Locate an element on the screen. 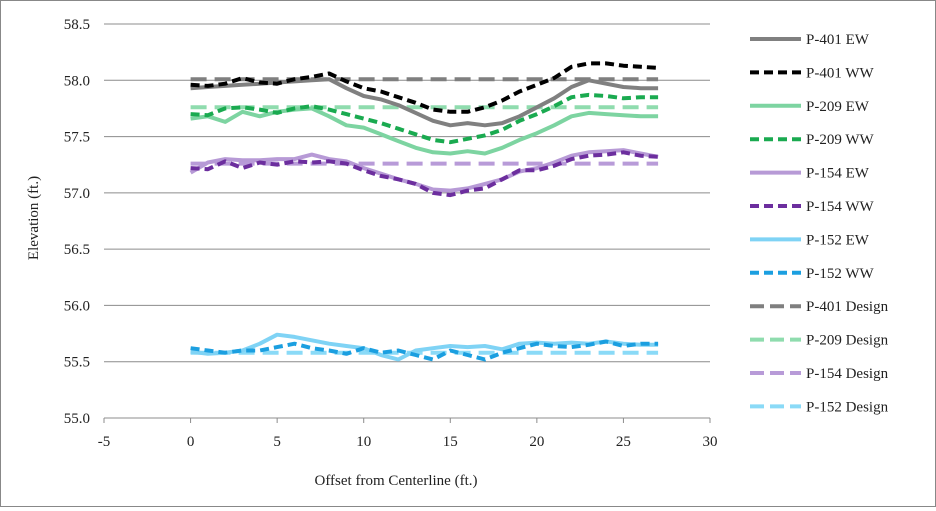 The height and width of the screenshot is (511, 936). legend-label: P-152 Design is located at coordinates (847, 407).